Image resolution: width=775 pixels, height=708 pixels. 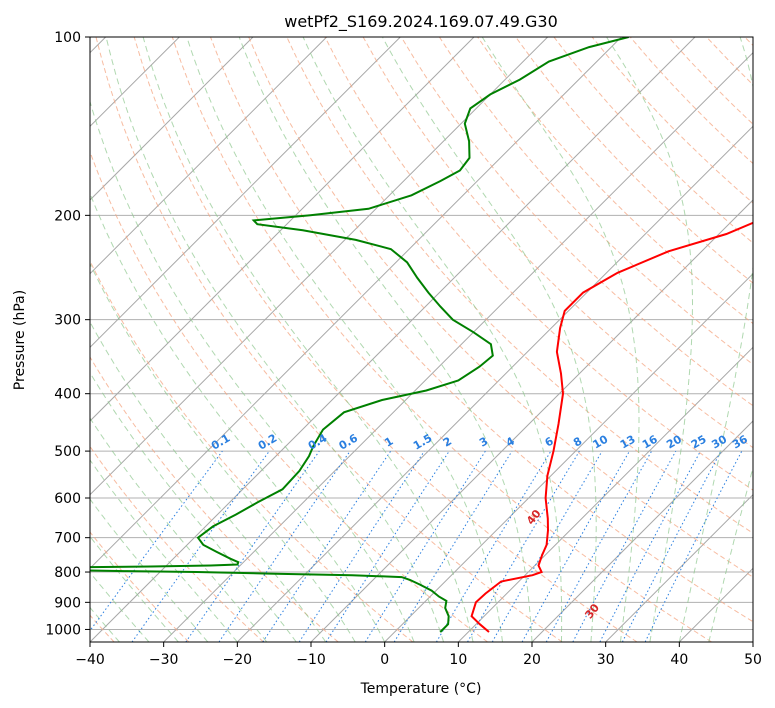 What do you see at coordinates (238, 660) in the screenshot?
I see `x-tick-label: −20` at bounding box center [238, 660].